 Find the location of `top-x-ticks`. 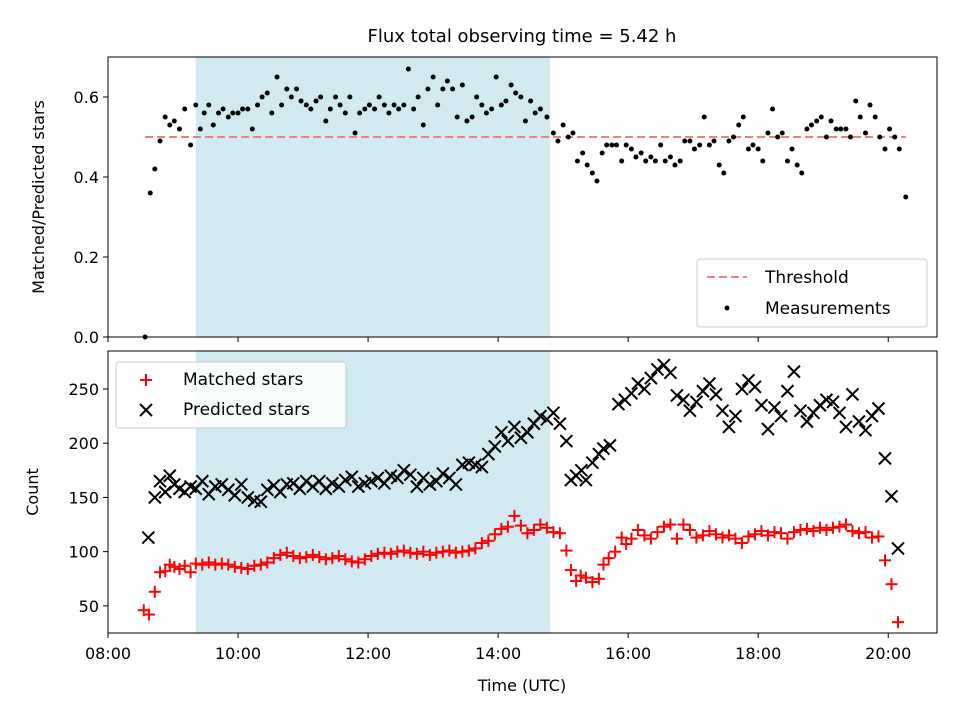

top-x-ticks is located at coordinates (498, 339).